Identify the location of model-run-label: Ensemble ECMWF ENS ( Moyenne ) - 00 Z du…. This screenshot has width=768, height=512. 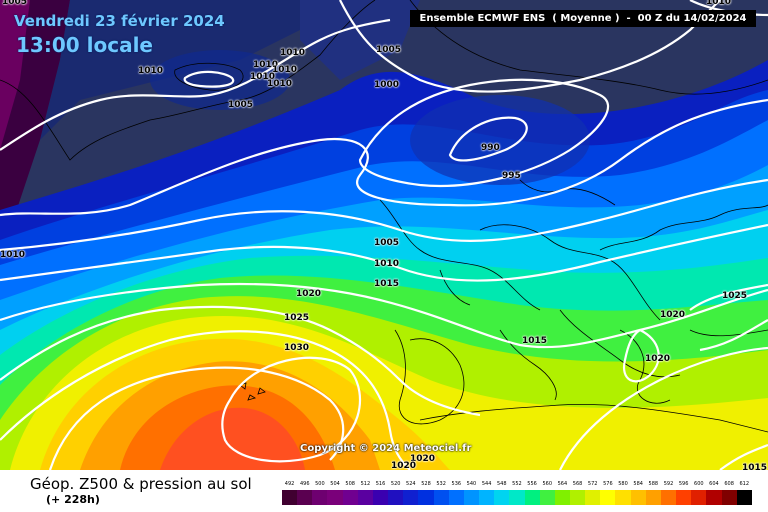
(583, 18).